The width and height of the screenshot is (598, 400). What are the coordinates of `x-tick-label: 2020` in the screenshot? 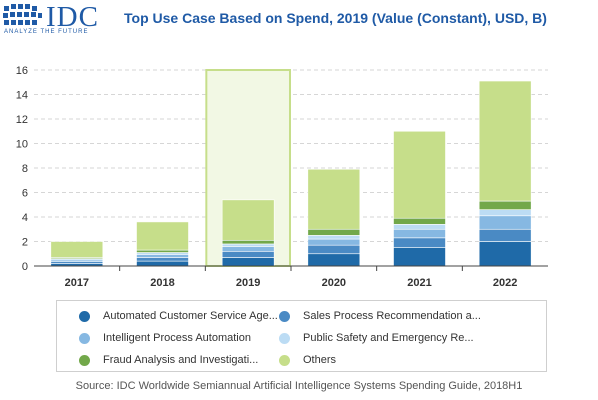 It's located at (334, 283).